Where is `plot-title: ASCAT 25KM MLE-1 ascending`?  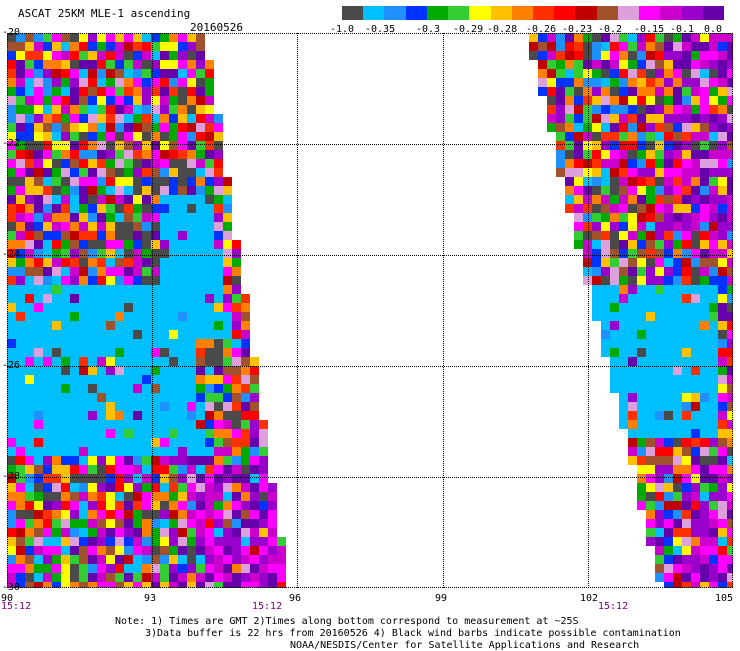
plot-title: ASCAT 25KM MLE-1 ascending is located at coordinates (104, 13).